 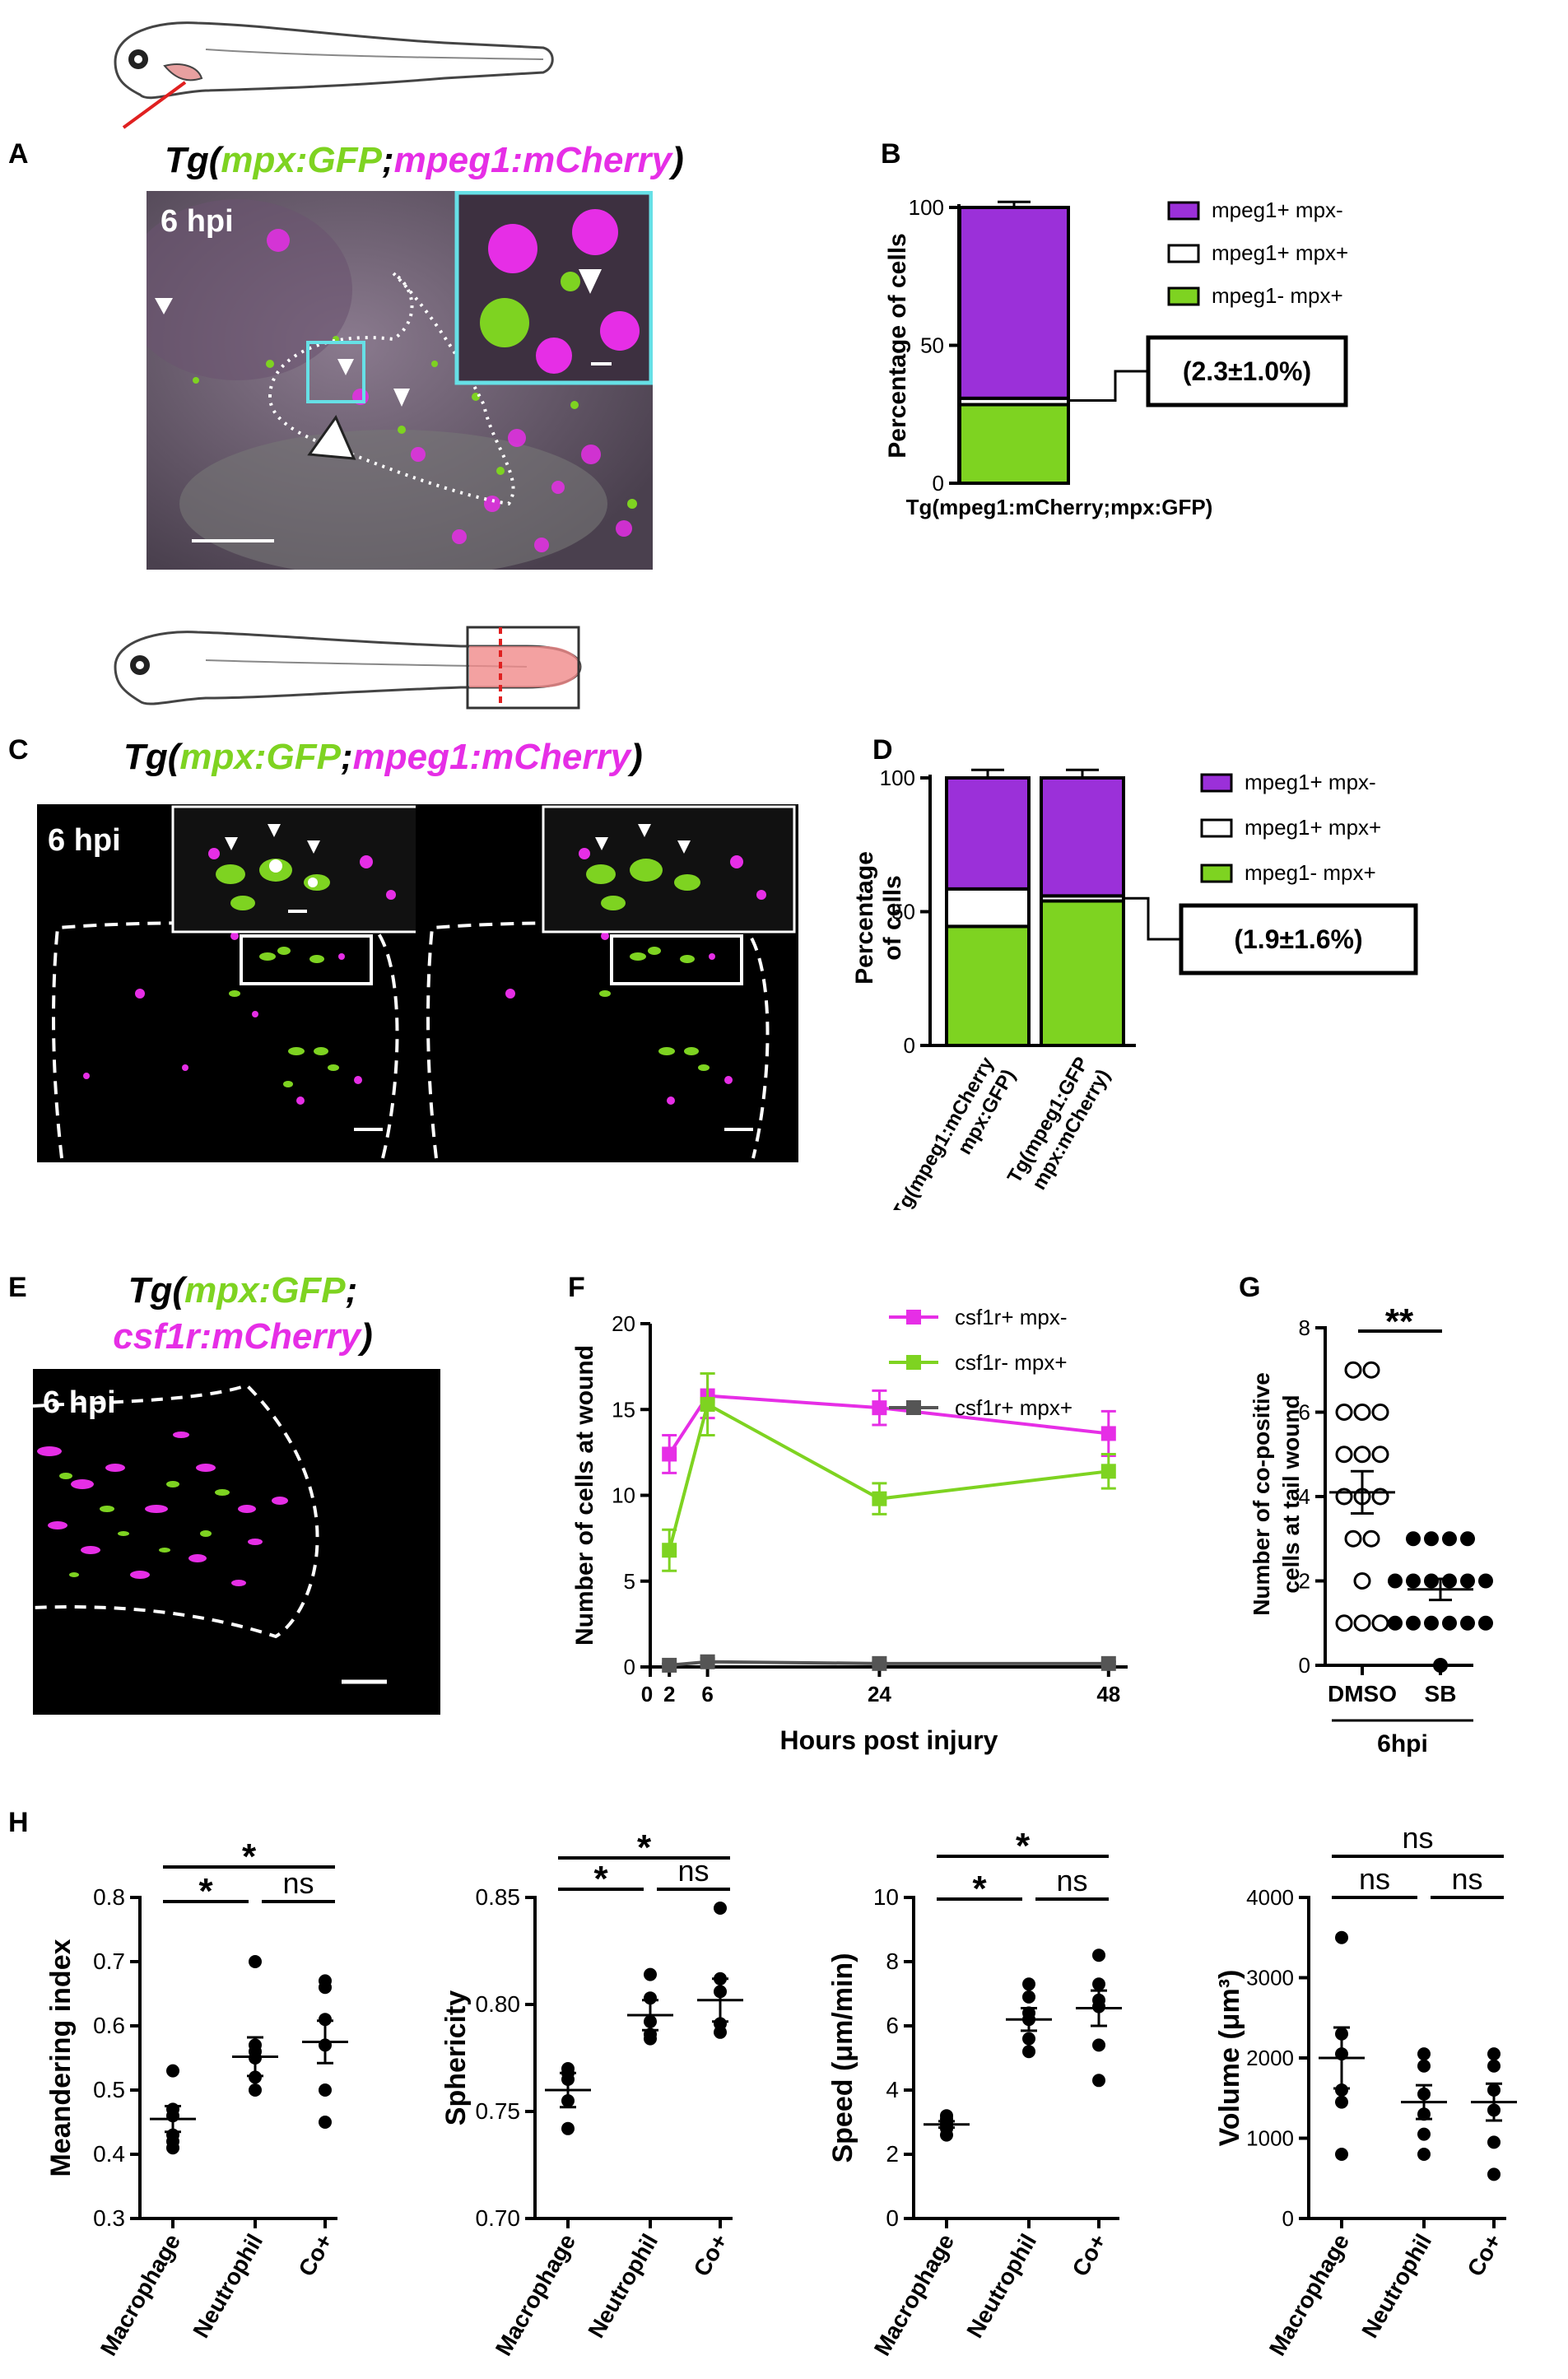 I want to click on y-axis-label: Number of cells at wound, so click(x=584, y=1495).